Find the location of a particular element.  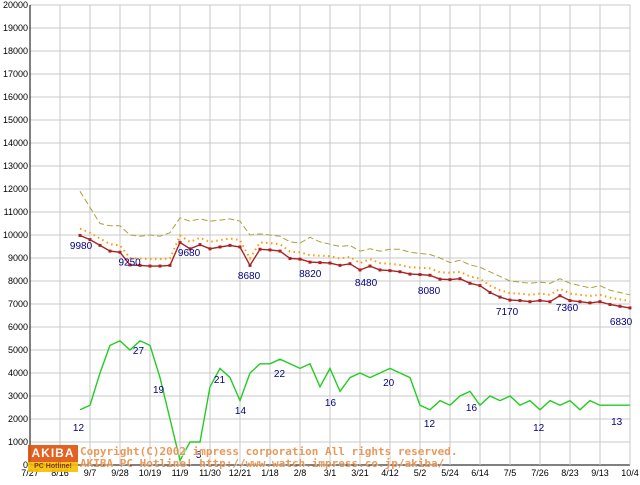

value-annotation: 9250 is located at coordinates (130, 263).